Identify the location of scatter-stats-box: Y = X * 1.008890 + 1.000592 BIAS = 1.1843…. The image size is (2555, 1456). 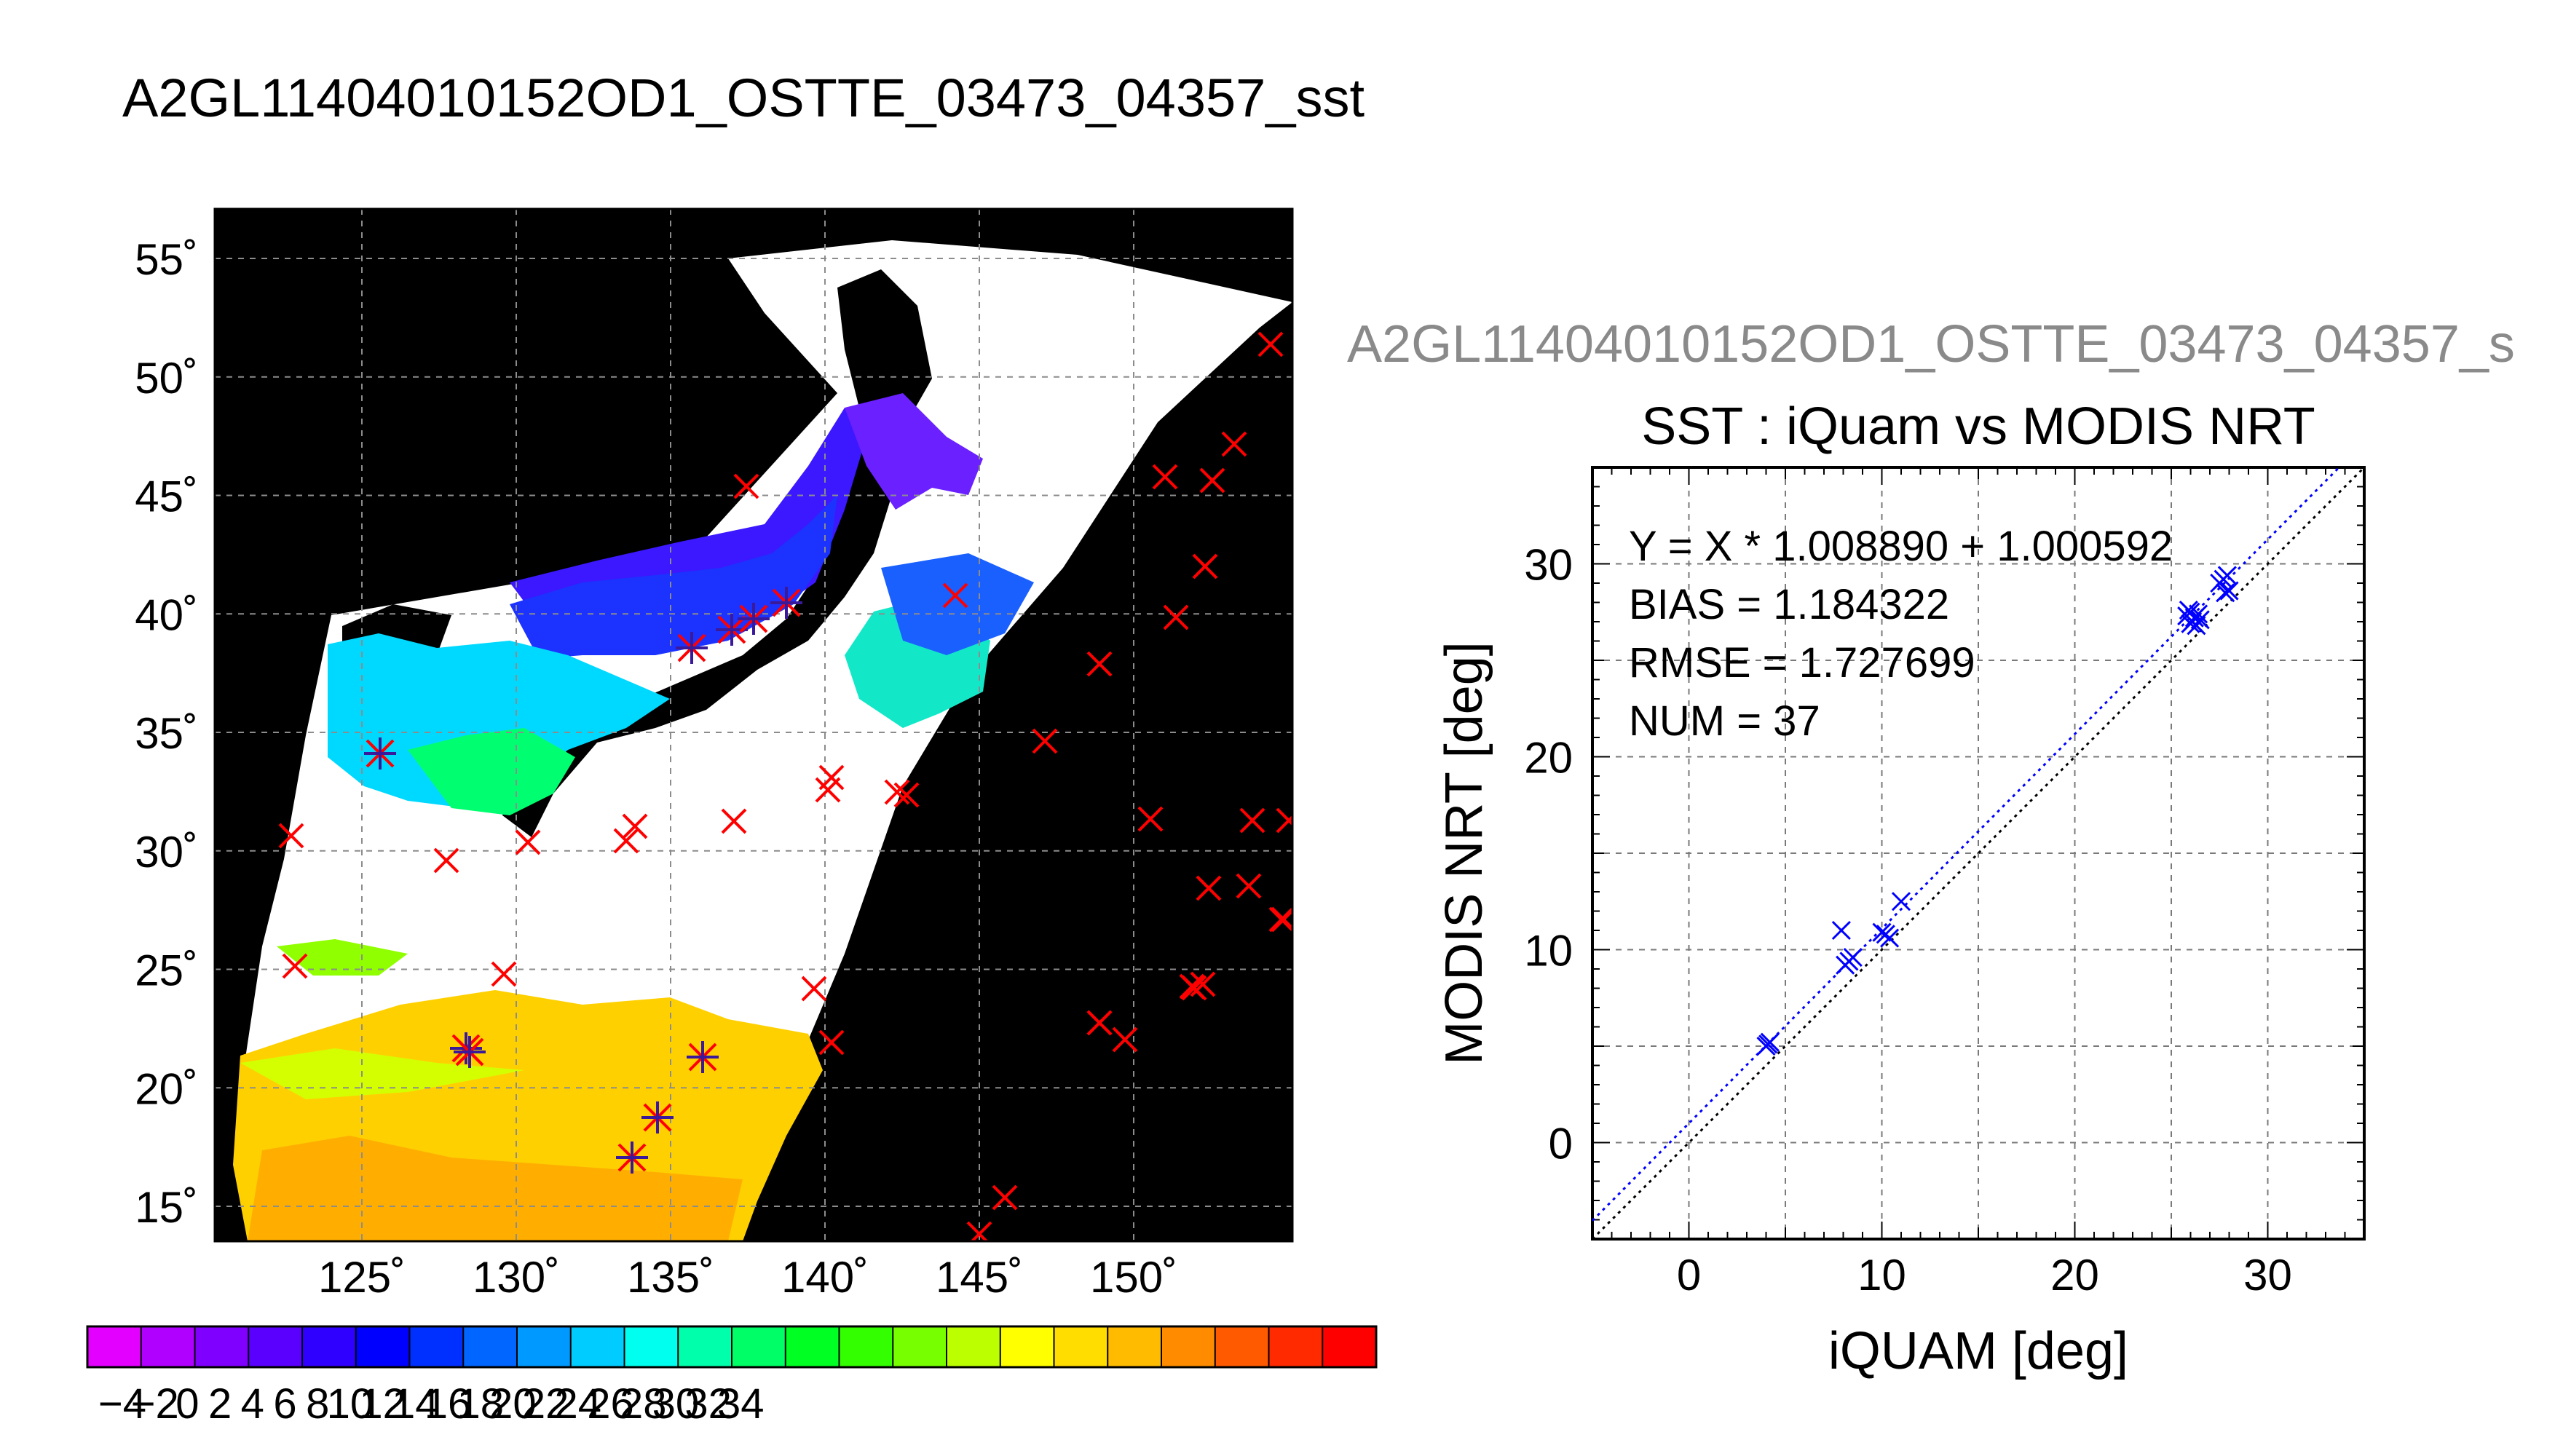
(1901, 634).